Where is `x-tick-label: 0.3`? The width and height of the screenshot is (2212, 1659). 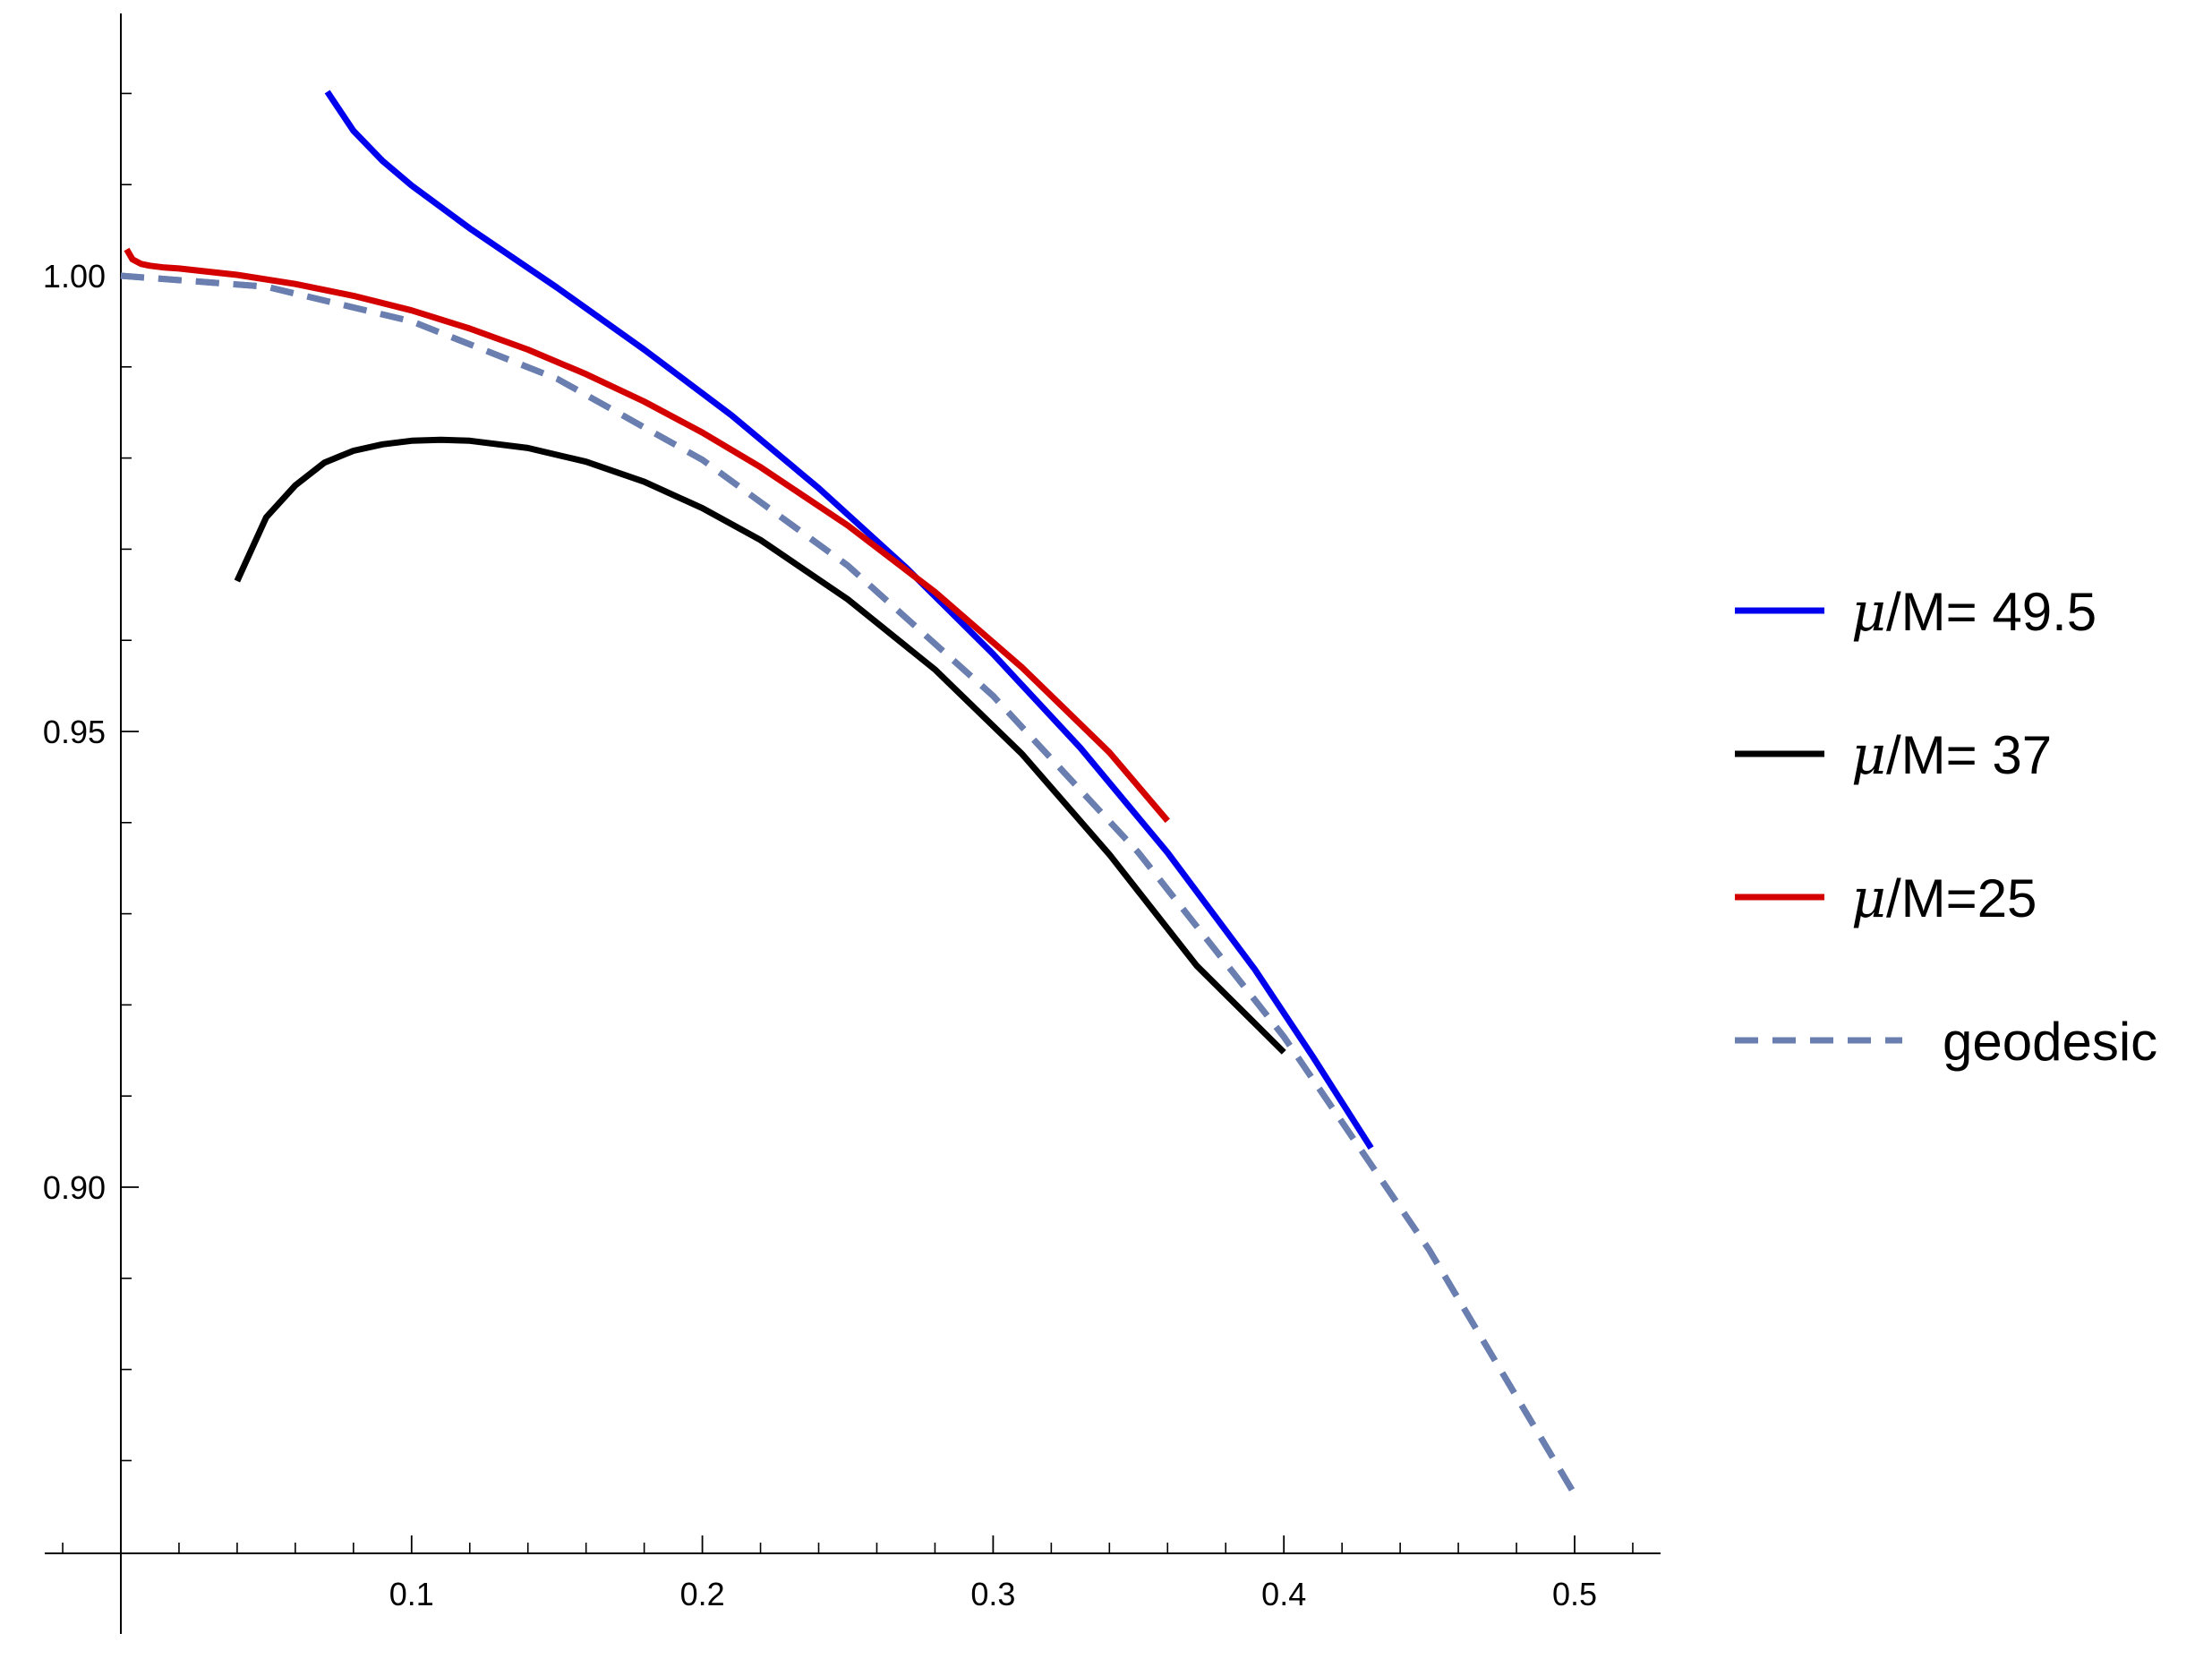
x-tick-label: 0.3 is located at coordinates (992, 1594).